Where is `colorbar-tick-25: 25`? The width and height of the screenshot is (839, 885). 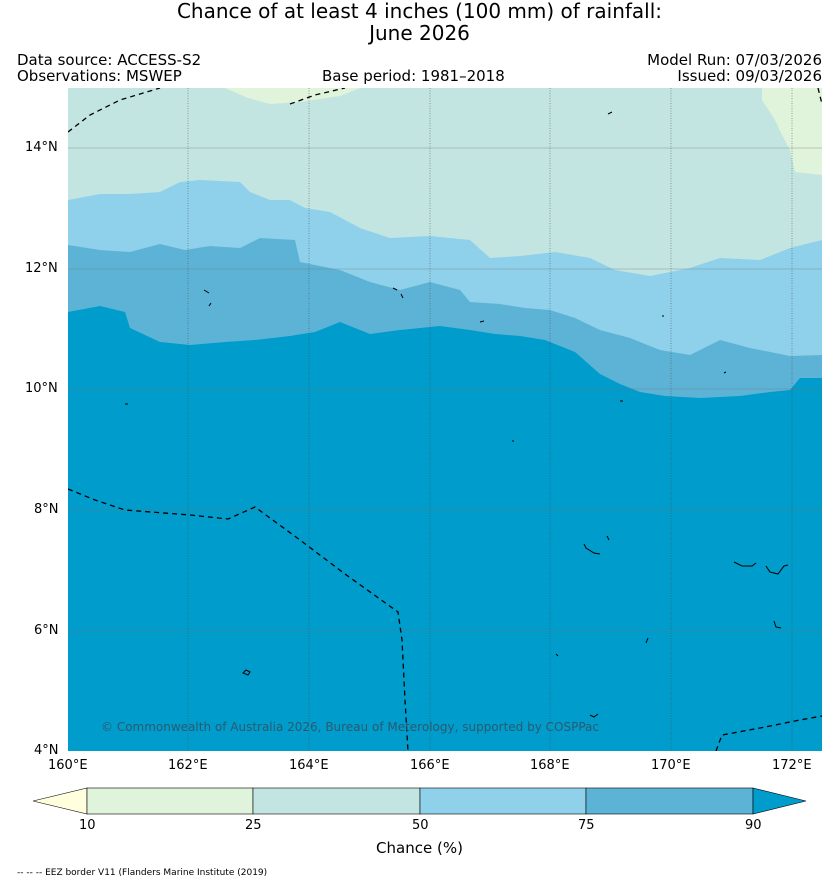 colorbar-tick-25: 25 is located at coordinates (253, 825).